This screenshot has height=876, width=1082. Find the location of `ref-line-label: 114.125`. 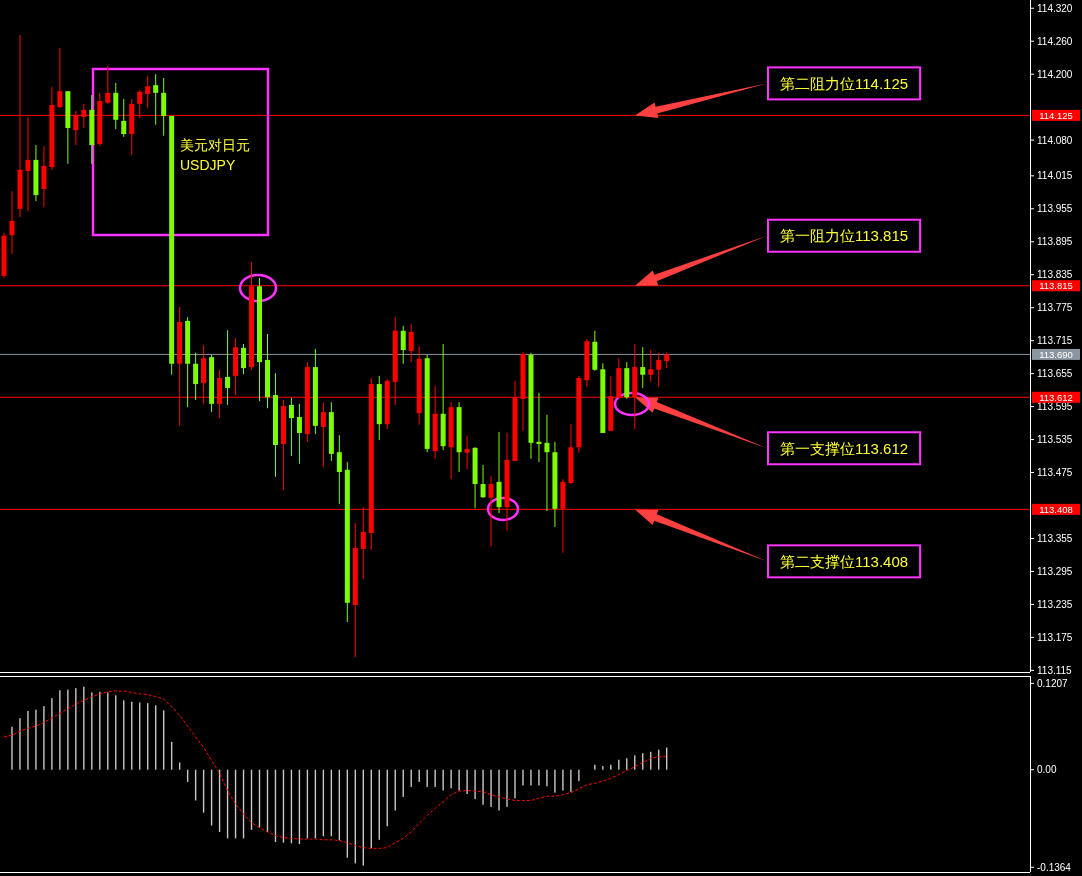

ref-line-label: 114.125 is located at coordinates (1056, 115).